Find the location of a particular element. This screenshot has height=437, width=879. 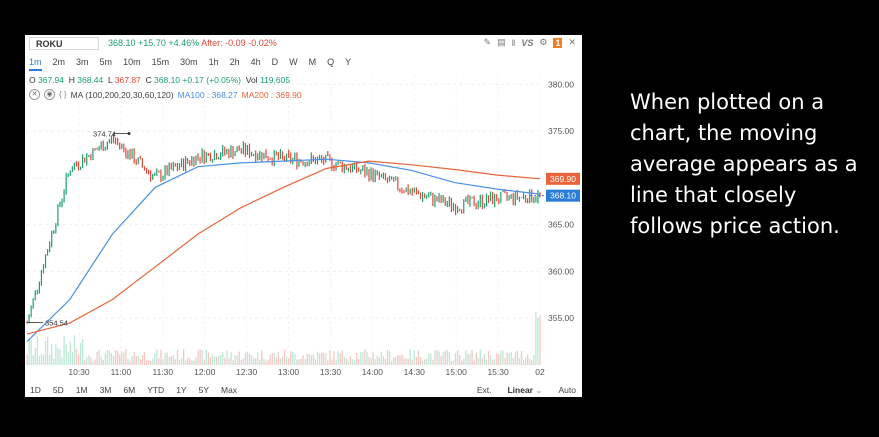

timeframe-tab: 2h is located at coordinates (234, 62).